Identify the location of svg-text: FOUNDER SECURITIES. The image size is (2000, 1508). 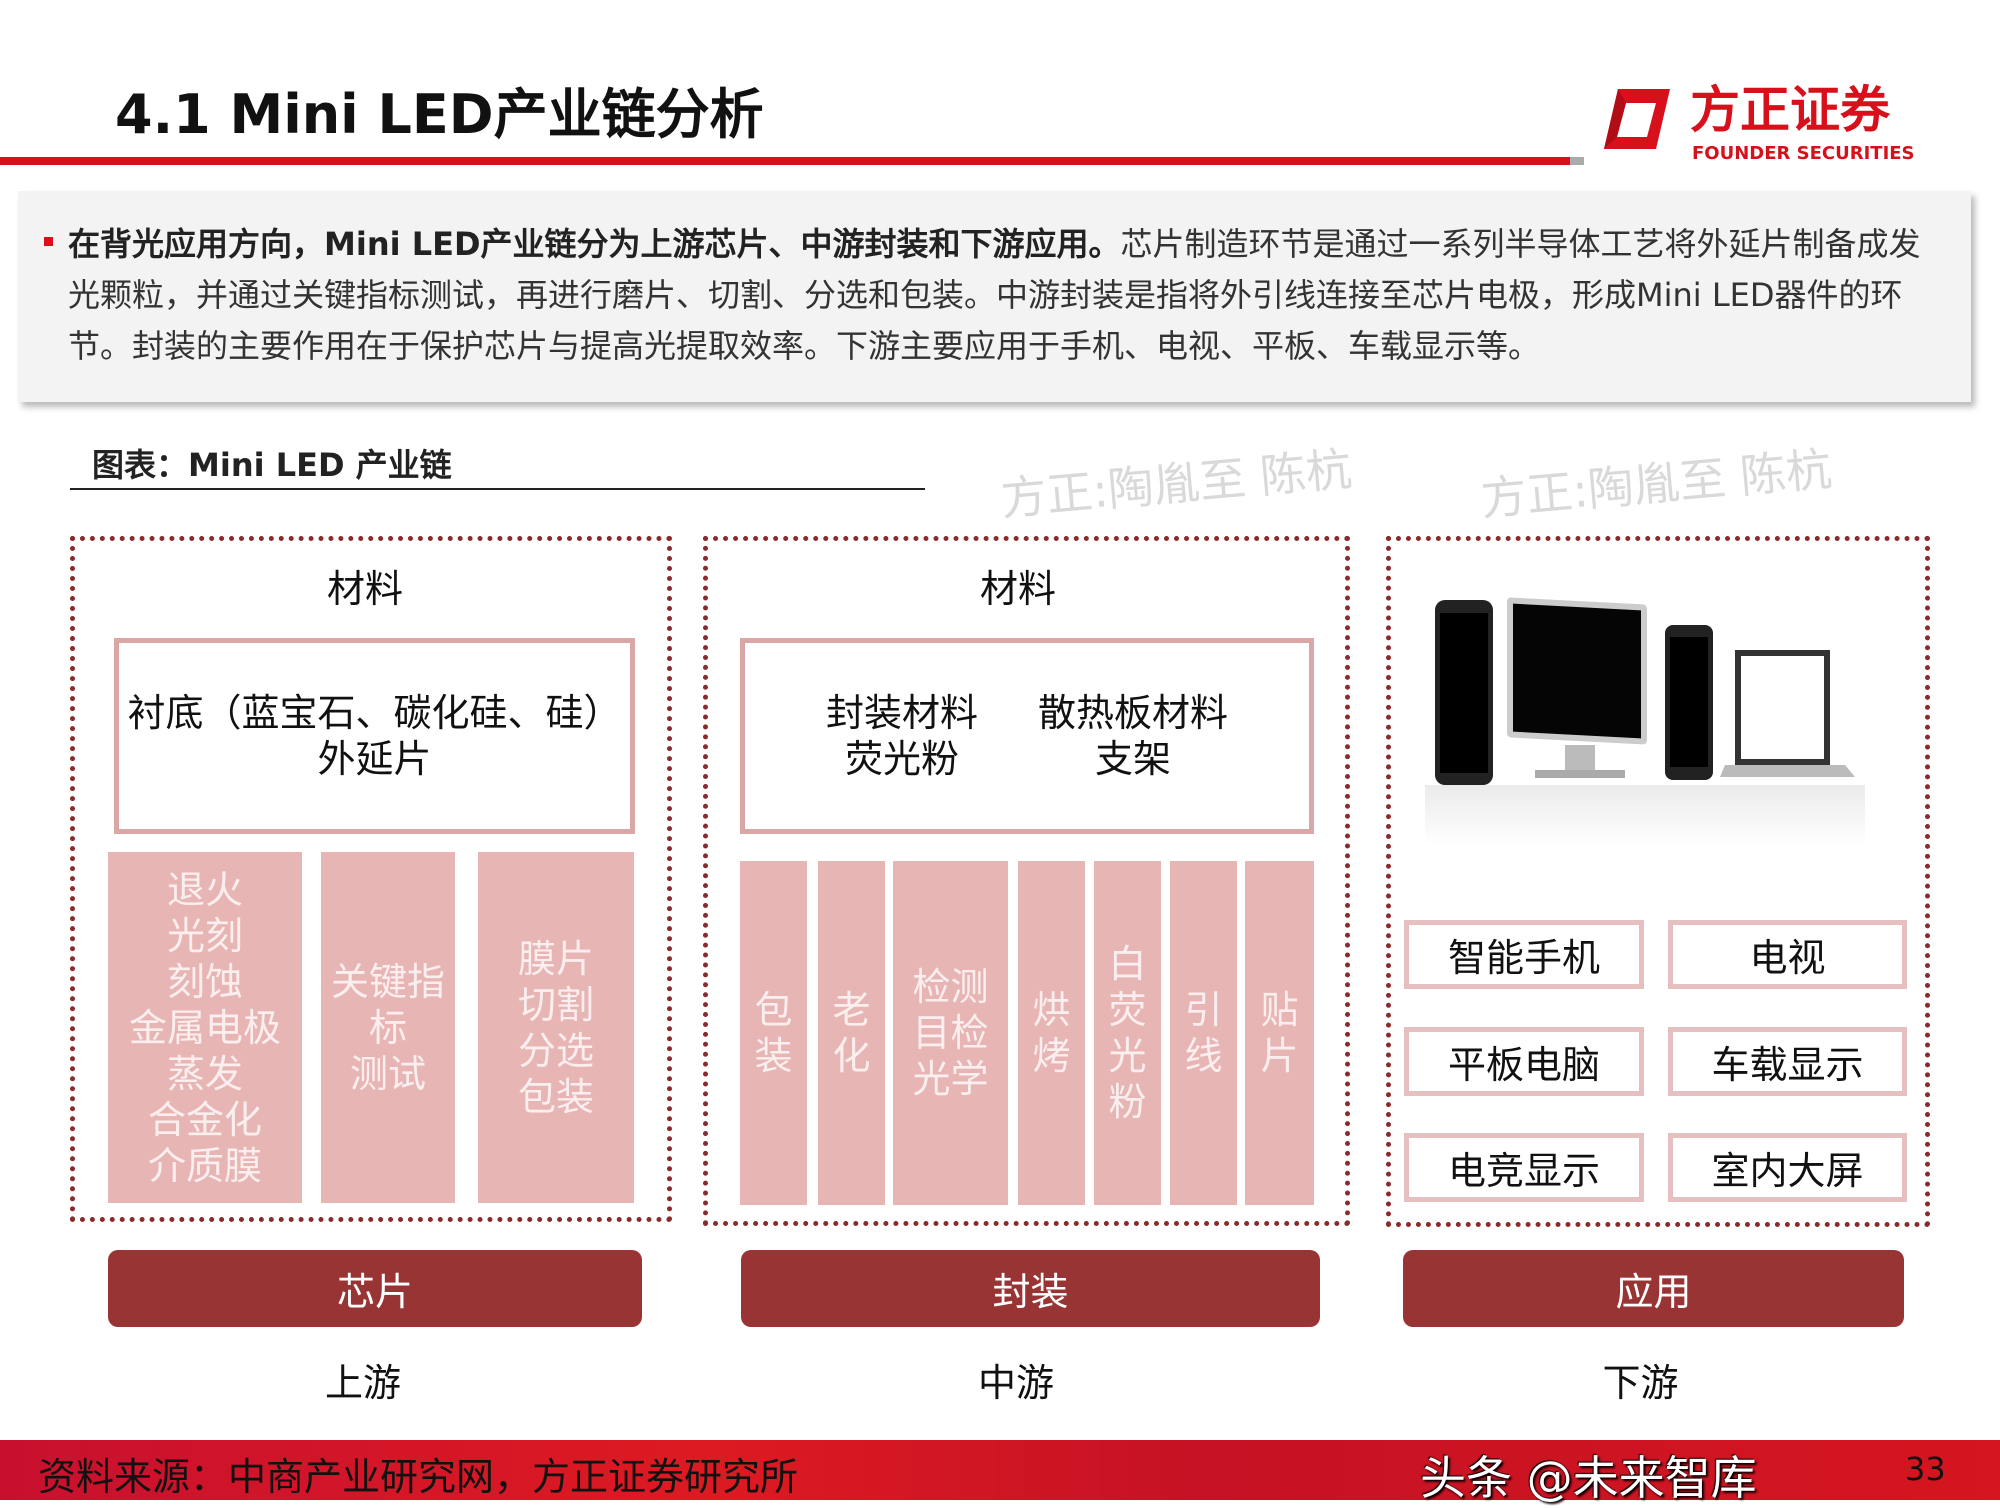
(1803, 153).